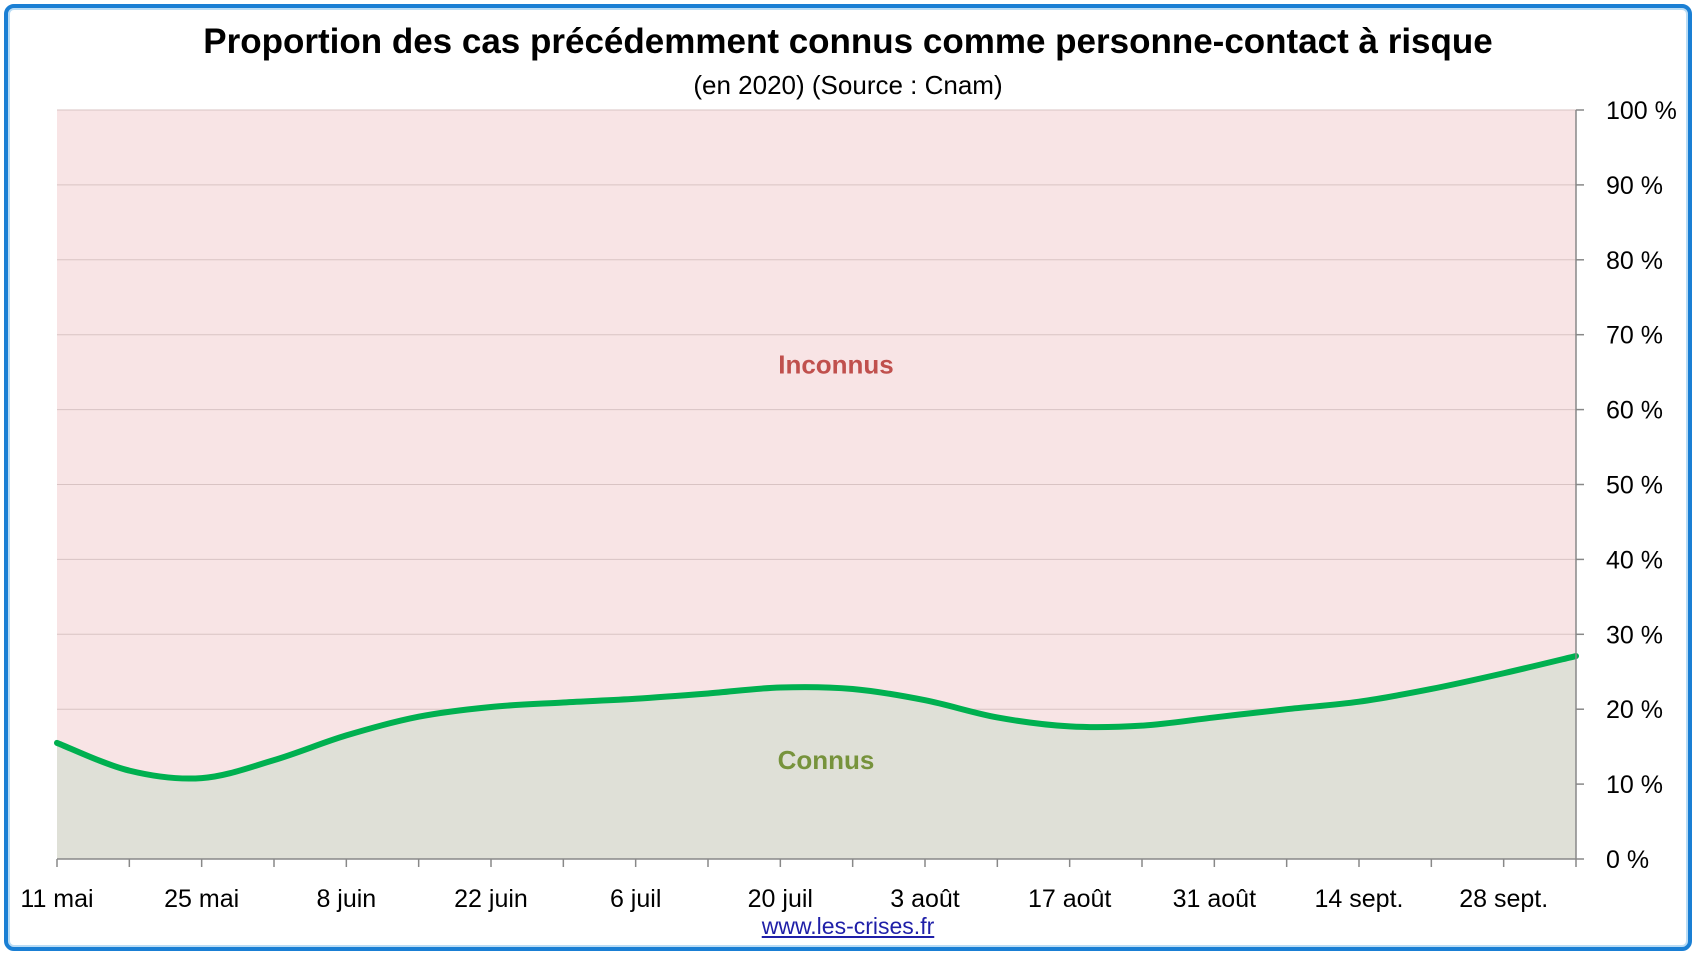  What do you see at coordinates (1634, 336) in the screenshot?
I see `y-tick-label: 70 %` at bounding box center [1634, 336].